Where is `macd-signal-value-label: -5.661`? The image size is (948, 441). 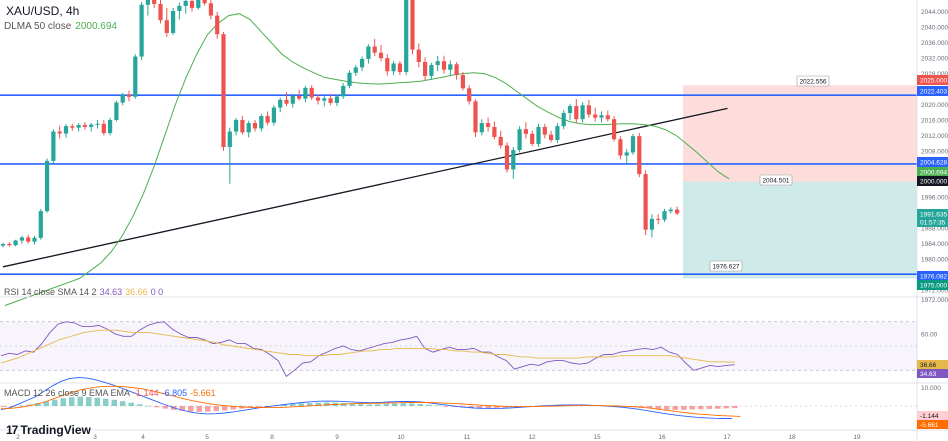
macd-signal-value-label: -5.661 is located at coordinates (929, 425).